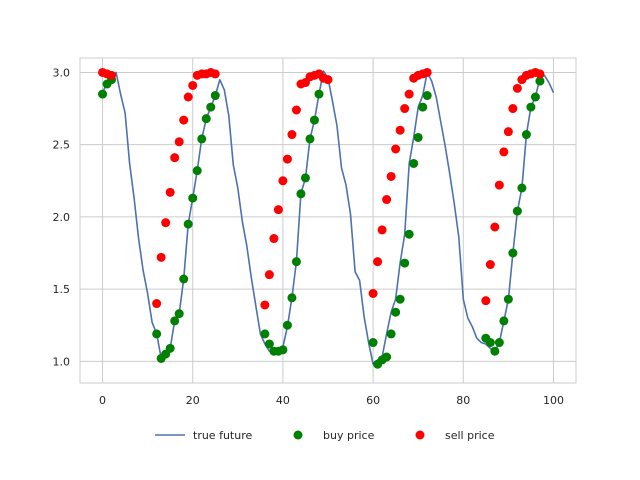 Image resolution: width=640 pixels, height=480 pixels. What do you see at coordinates (420, 435) in the screenshot?
I see `legend-swatch-sell-price` at bounding box center [420, 435].